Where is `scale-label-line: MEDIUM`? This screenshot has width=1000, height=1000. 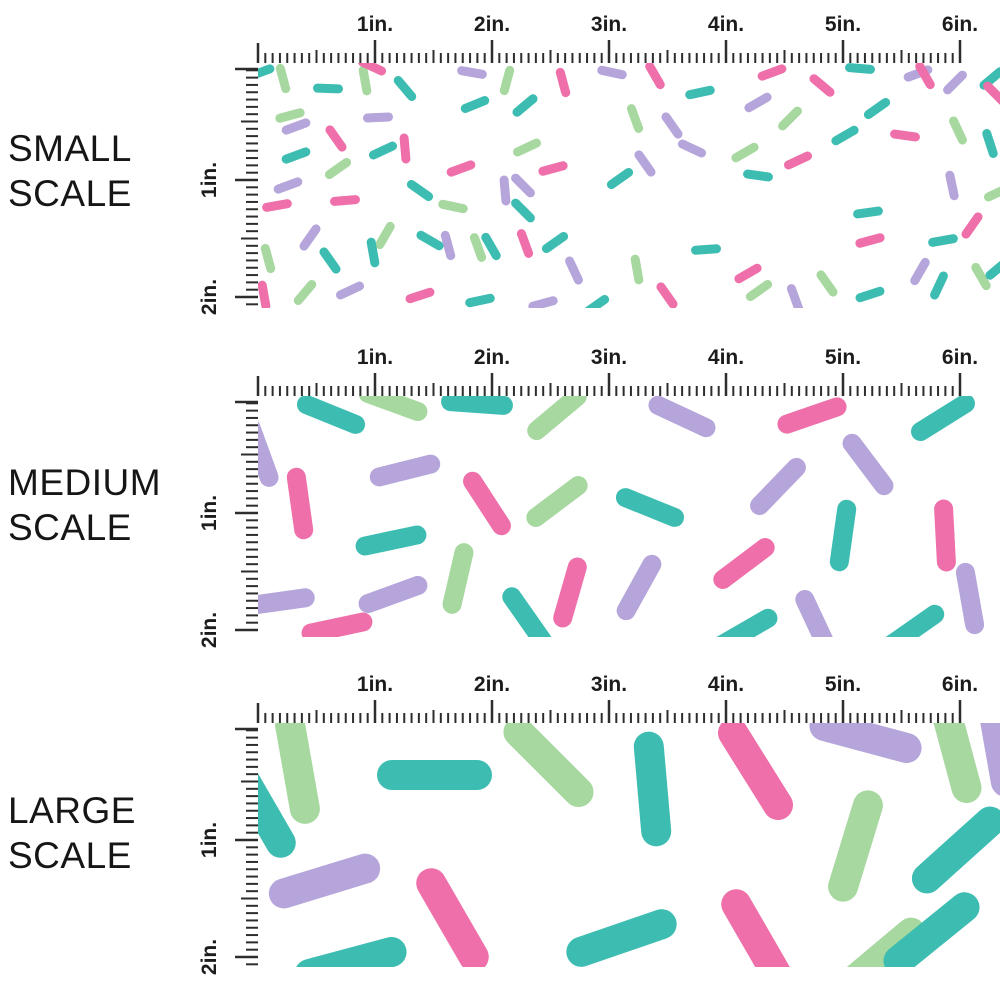
scale-label-line: MEDIUM is located at coordinates (85, 482).